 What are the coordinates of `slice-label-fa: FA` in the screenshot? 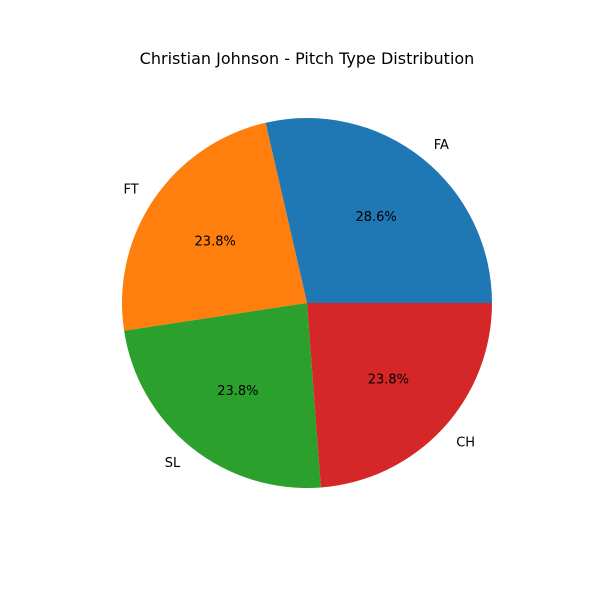 It's located at (441, 145).